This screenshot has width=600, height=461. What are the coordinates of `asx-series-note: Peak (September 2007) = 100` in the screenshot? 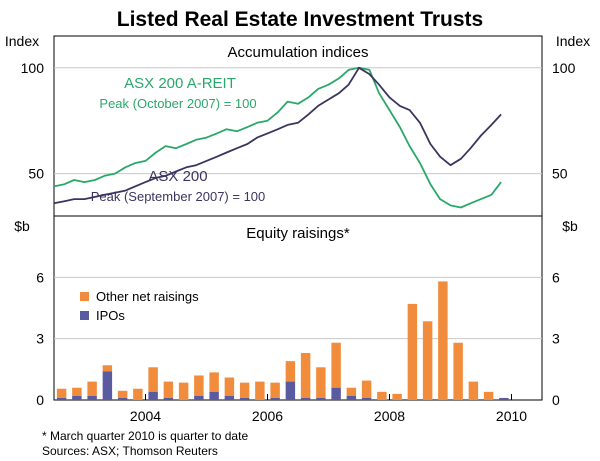 It's located at (178, 196).